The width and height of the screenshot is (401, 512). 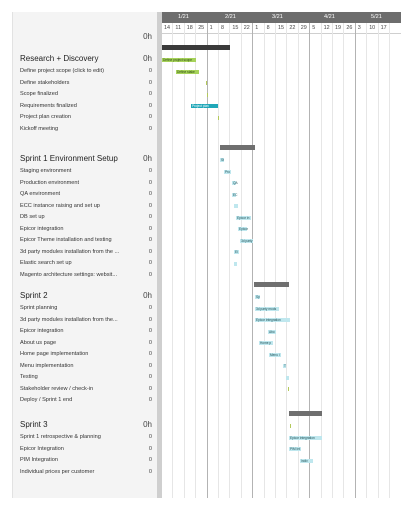 I want to click on section-row: Sprint 1 Environment Setup 0h, so click(x=85, y=159).